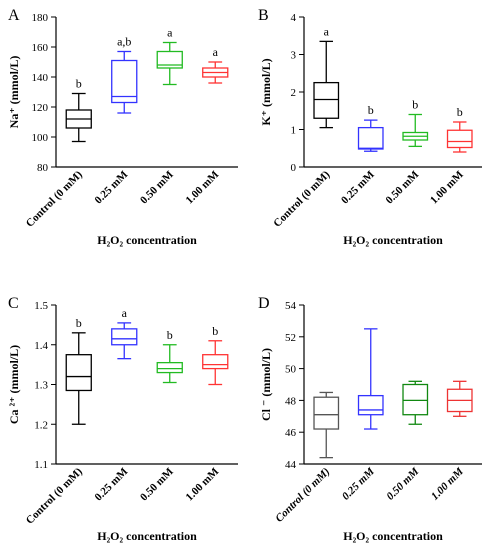  I want to click on panel-label: A, so click(14, 15).